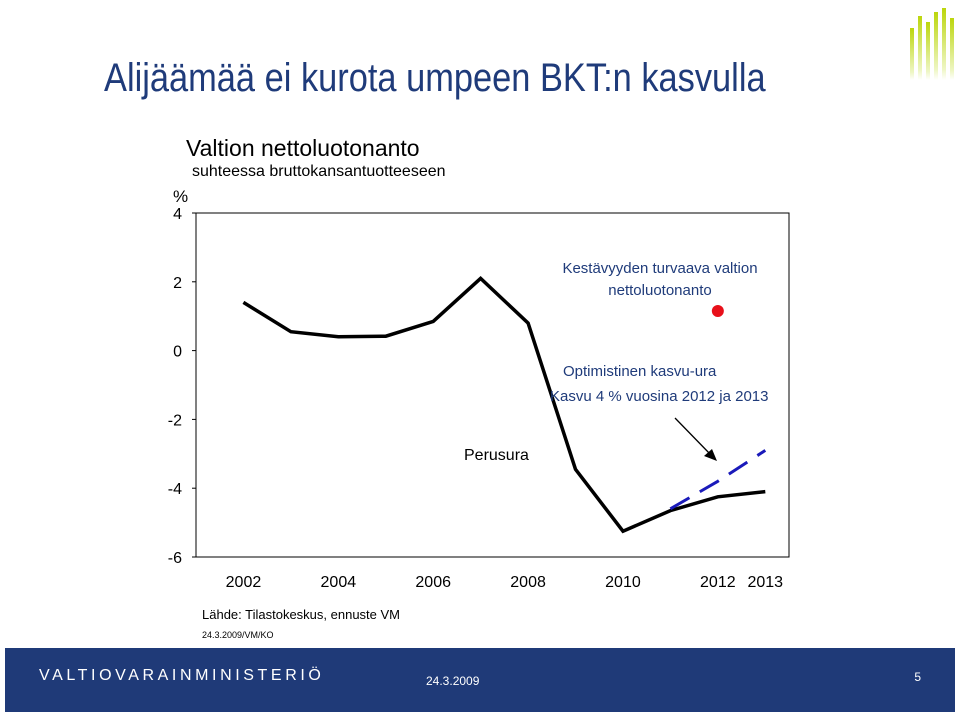 The height and width of the screenshot is (716, 960). Describe the element at coordinates (175, 489) in the screenshot. I see `y-tick-label: -4` at that location.